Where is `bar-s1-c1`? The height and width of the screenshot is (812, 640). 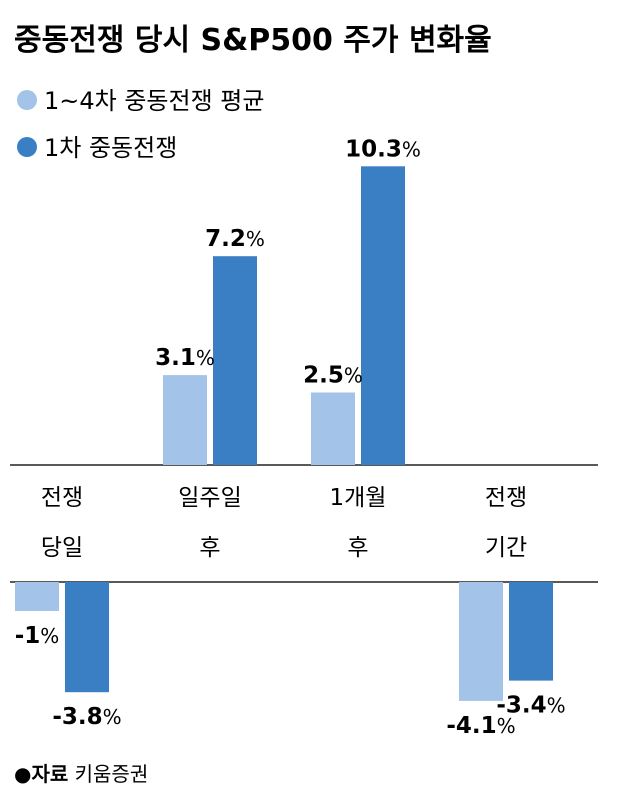
bar-s1-c1 is located at coordinates (37, 596).